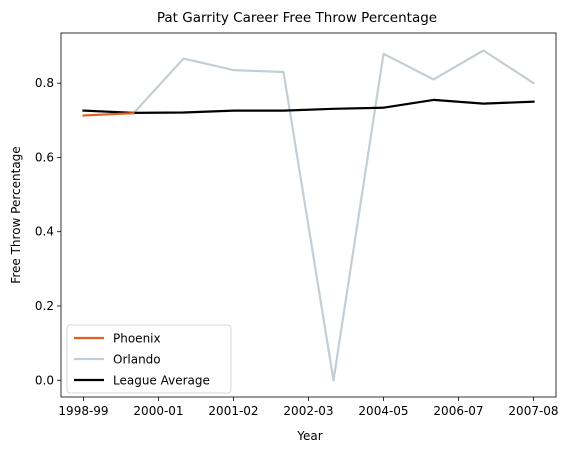 The height and width of the screenshot is (453, 573). I want to click on x-tick-label: 2002-03, so click(308, 411).